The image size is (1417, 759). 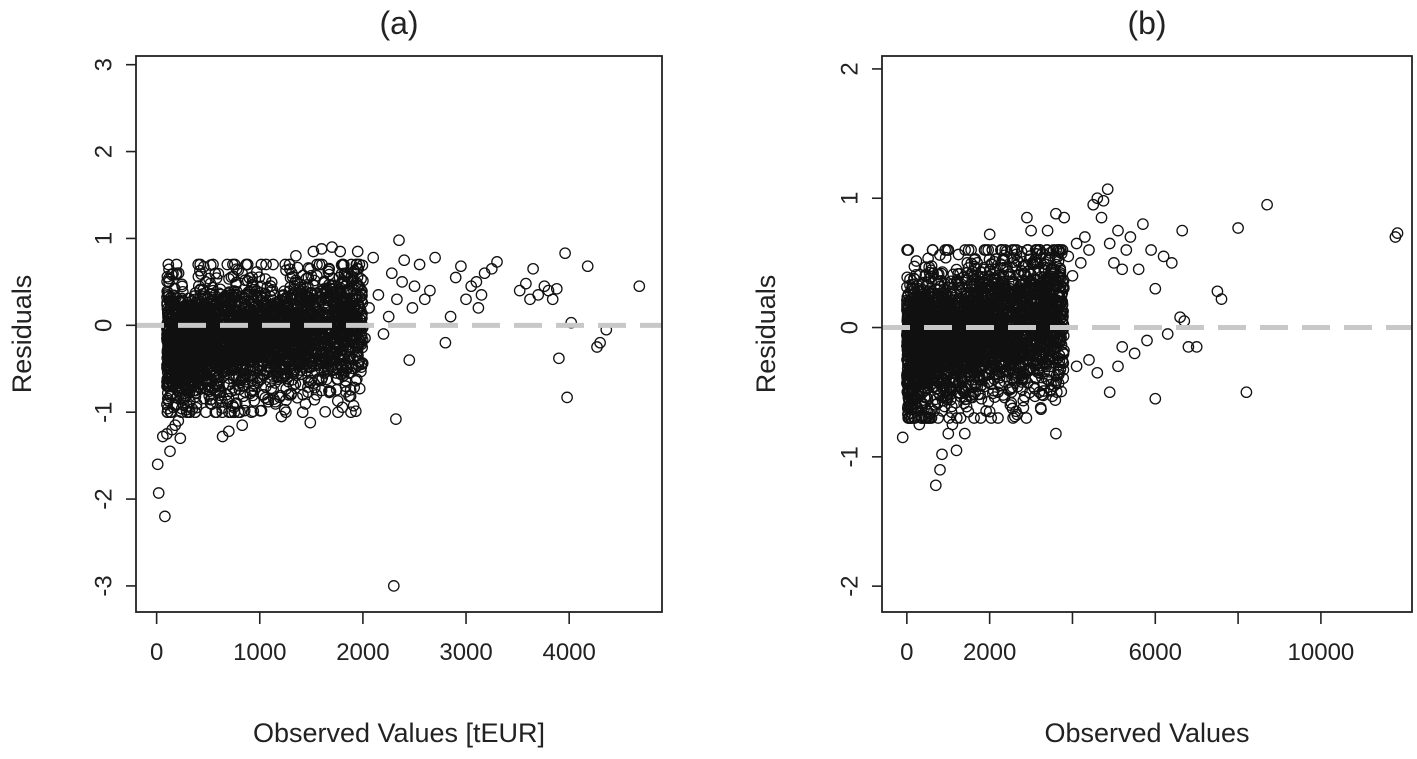 What do you see at coordinates (399, 733) in the screenshot?
I see `x-axis-label: Observed Values [tEUR]` at bounding box center [399, 733].